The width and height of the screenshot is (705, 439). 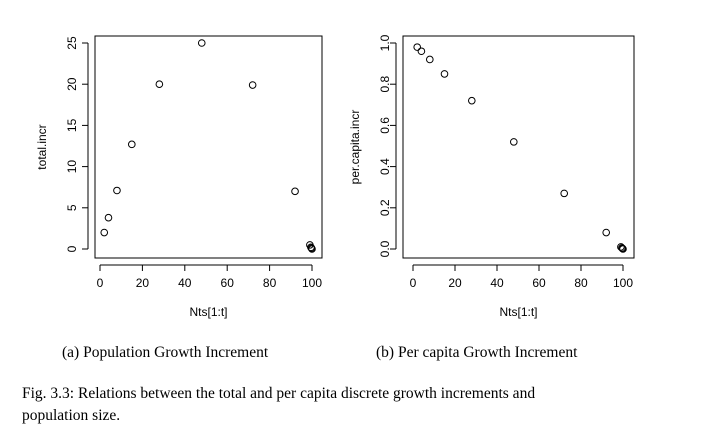 I want to click on y-tick-label: 0.2, so click(x=385, y=207).